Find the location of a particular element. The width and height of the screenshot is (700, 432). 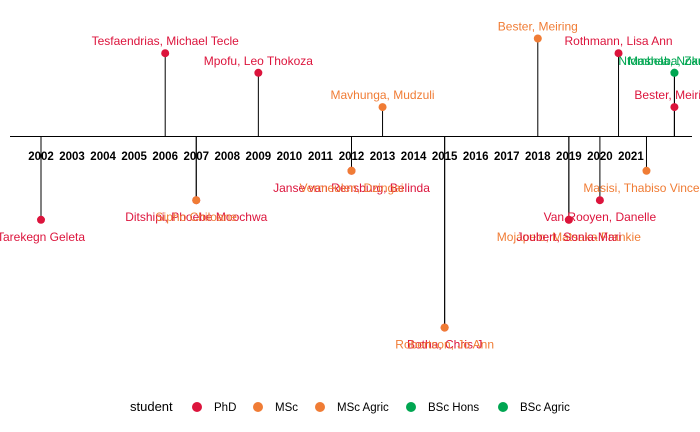

event-label: Mojapelo, Matsaka Frankie is located at coordinates (569, 237).